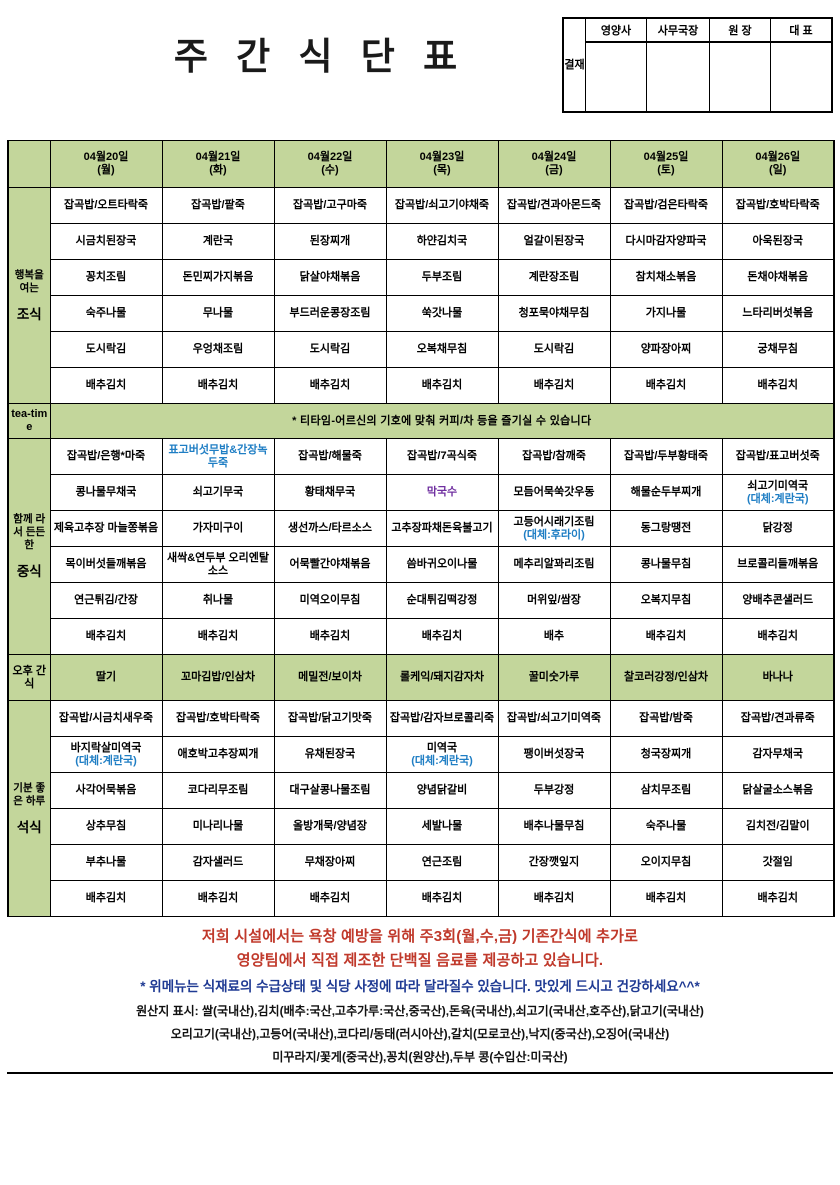  I want to click on dinner-cell-sun: 갓절임, so click(778, 862).